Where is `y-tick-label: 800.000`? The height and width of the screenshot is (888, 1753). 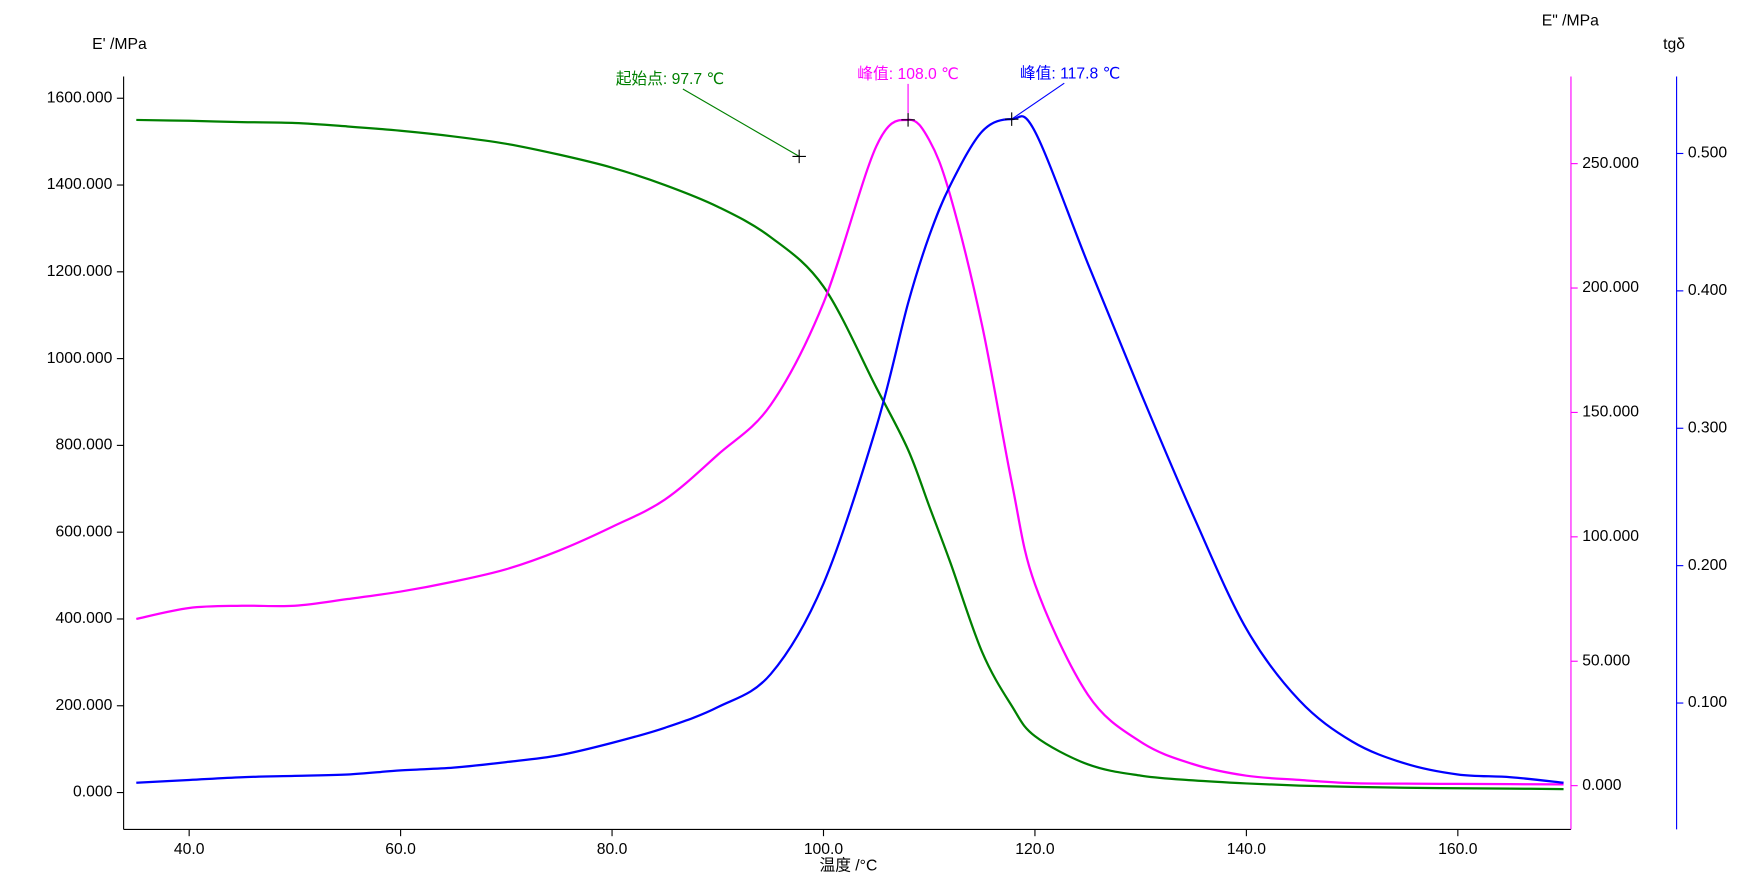
y-tick-label: 800.000 is located at coordinates (84, 445).